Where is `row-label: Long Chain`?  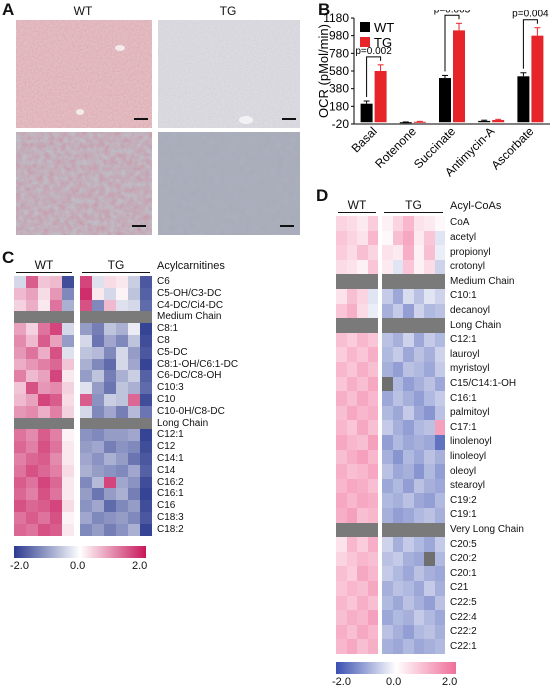
row-label: Long Chain is located at coordinates (183, 423).